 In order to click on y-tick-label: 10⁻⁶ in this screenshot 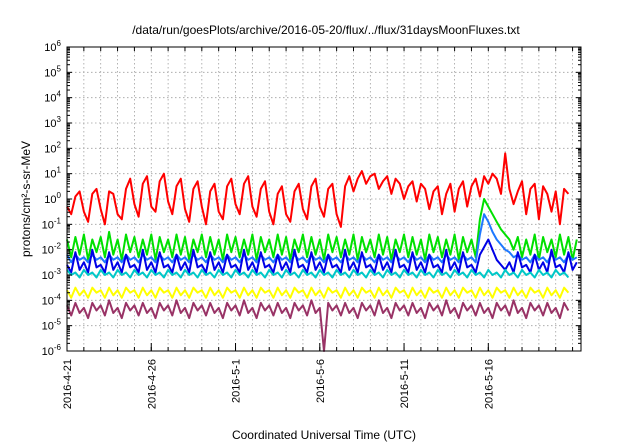, I will do `click(52, 350)`.